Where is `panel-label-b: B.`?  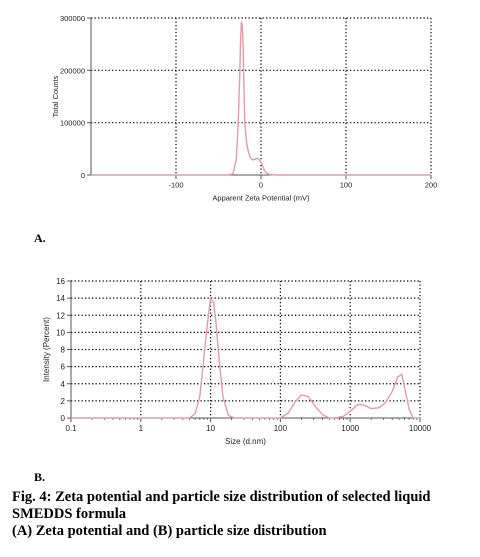 panel-label-b: B. is located at coordinates (40, 477).